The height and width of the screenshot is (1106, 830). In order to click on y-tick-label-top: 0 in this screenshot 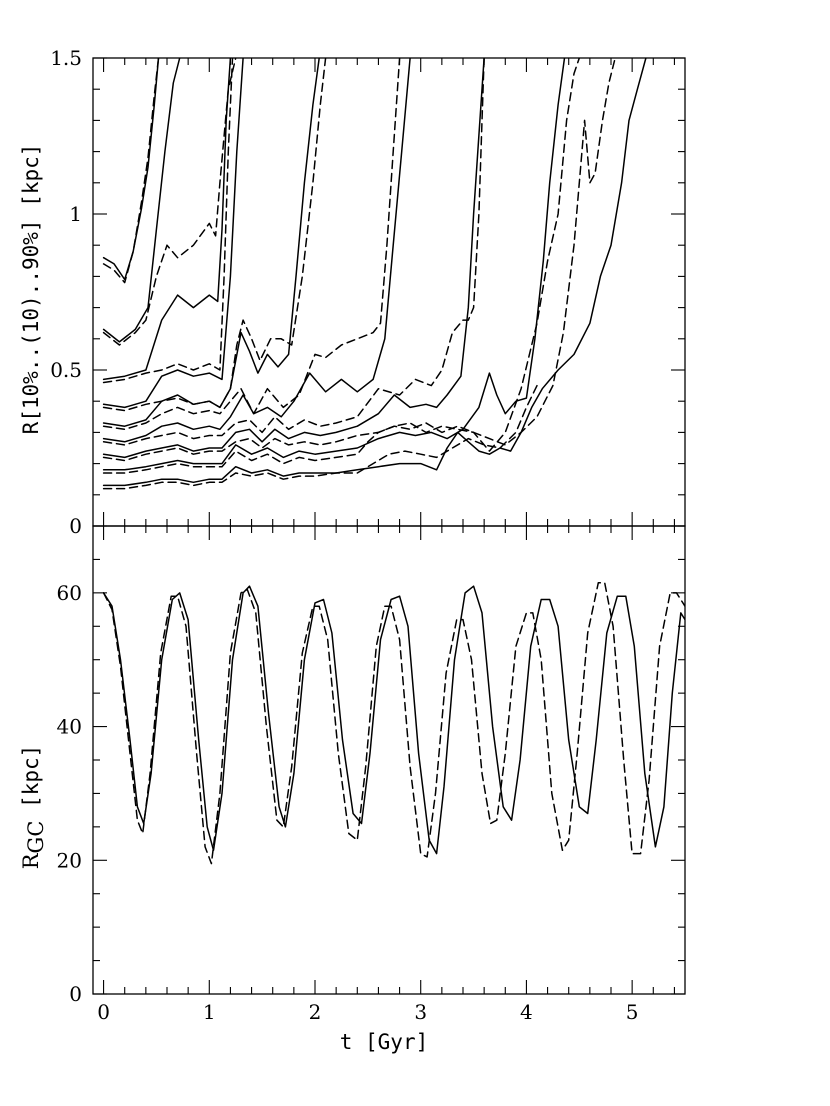, I will do `click(75, 526)`.